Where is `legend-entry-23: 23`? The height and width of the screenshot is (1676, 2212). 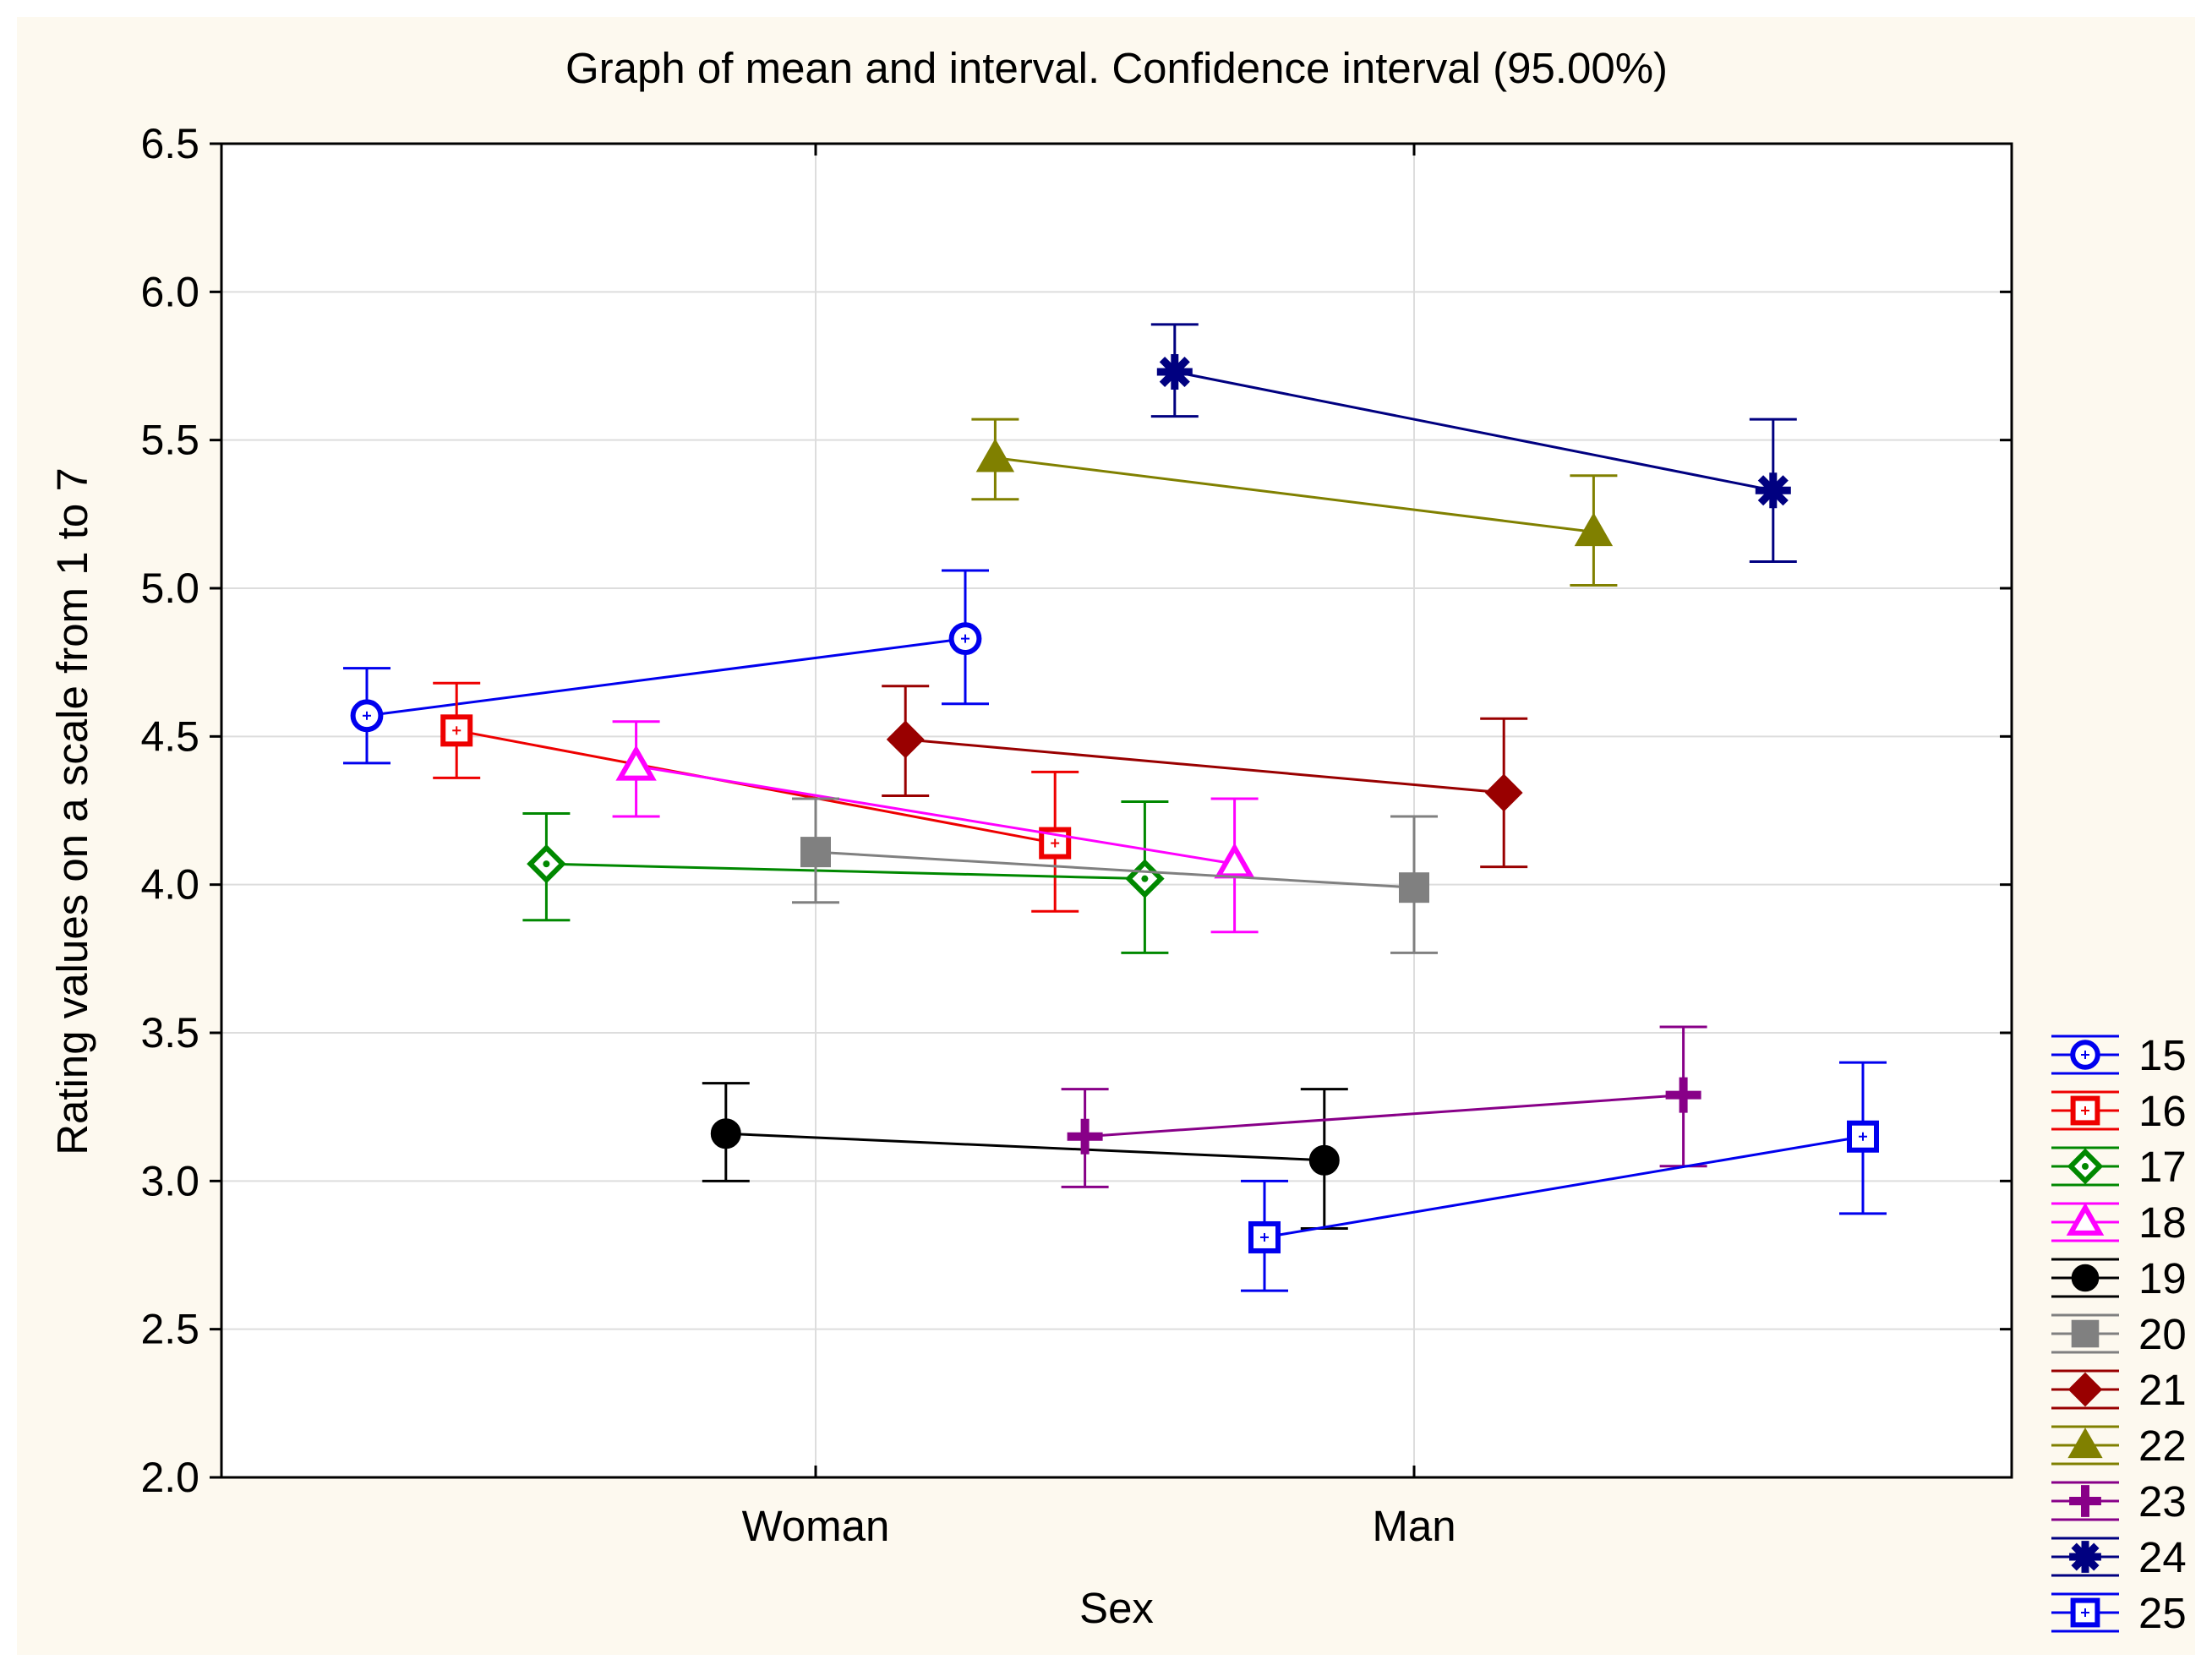
legend-entry-23: 23 is located at coordinates (2119, 1501).